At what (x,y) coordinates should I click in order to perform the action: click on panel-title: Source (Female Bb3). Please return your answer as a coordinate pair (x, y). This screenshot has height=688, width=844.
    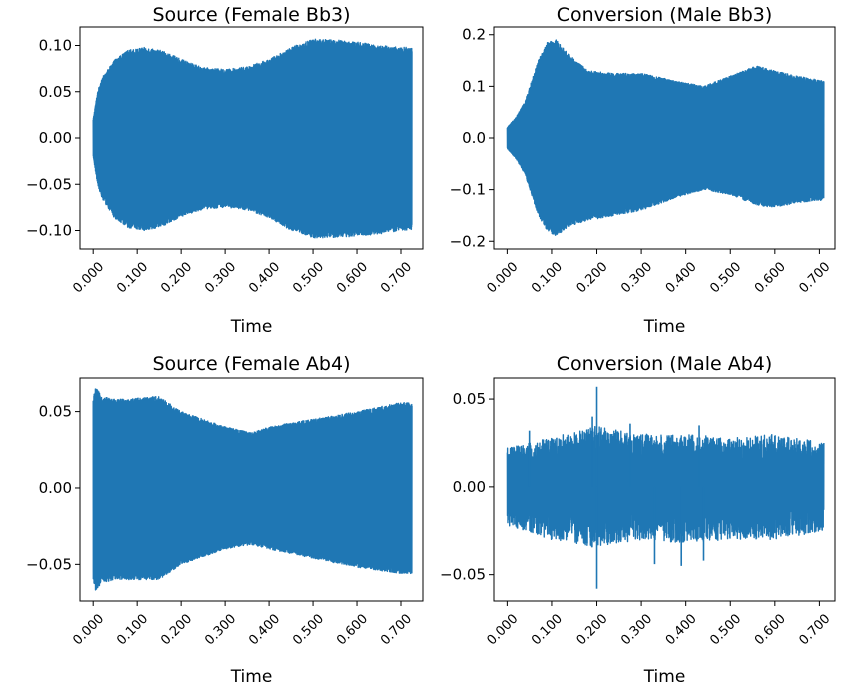
    Looking at the image, I should click on (251, 15).